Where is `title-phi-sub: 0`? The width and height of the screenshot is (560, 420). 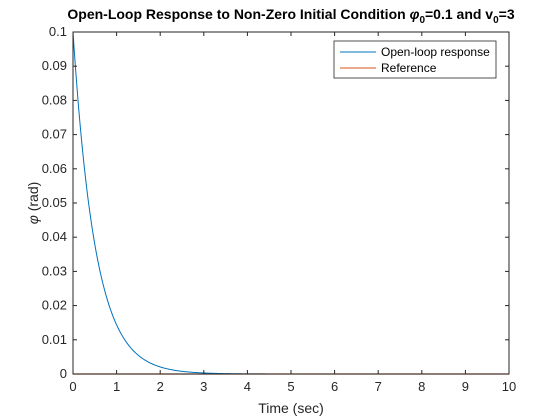 title-phi-sub: 0 is located at coordinates (422, 20).